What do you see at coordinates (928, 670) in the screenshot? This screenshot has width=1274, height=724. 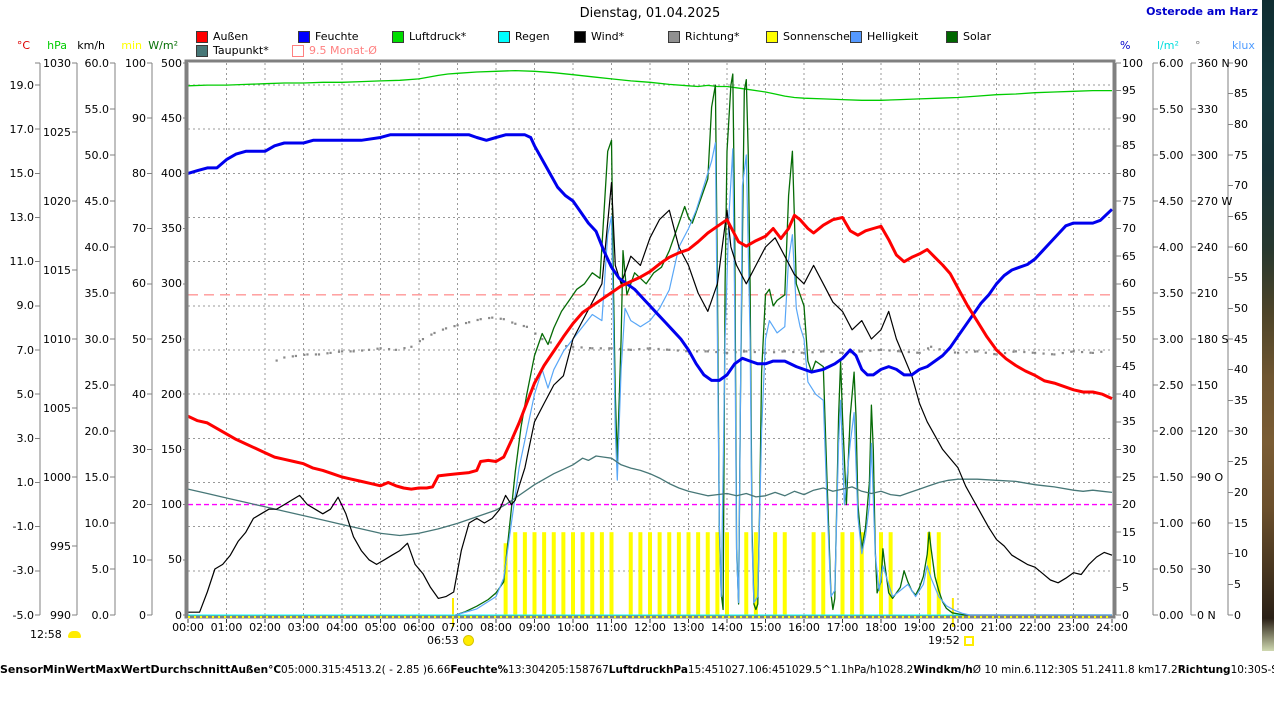 I see `table-cell-wind: Wind` at bounding box center [928, 670].